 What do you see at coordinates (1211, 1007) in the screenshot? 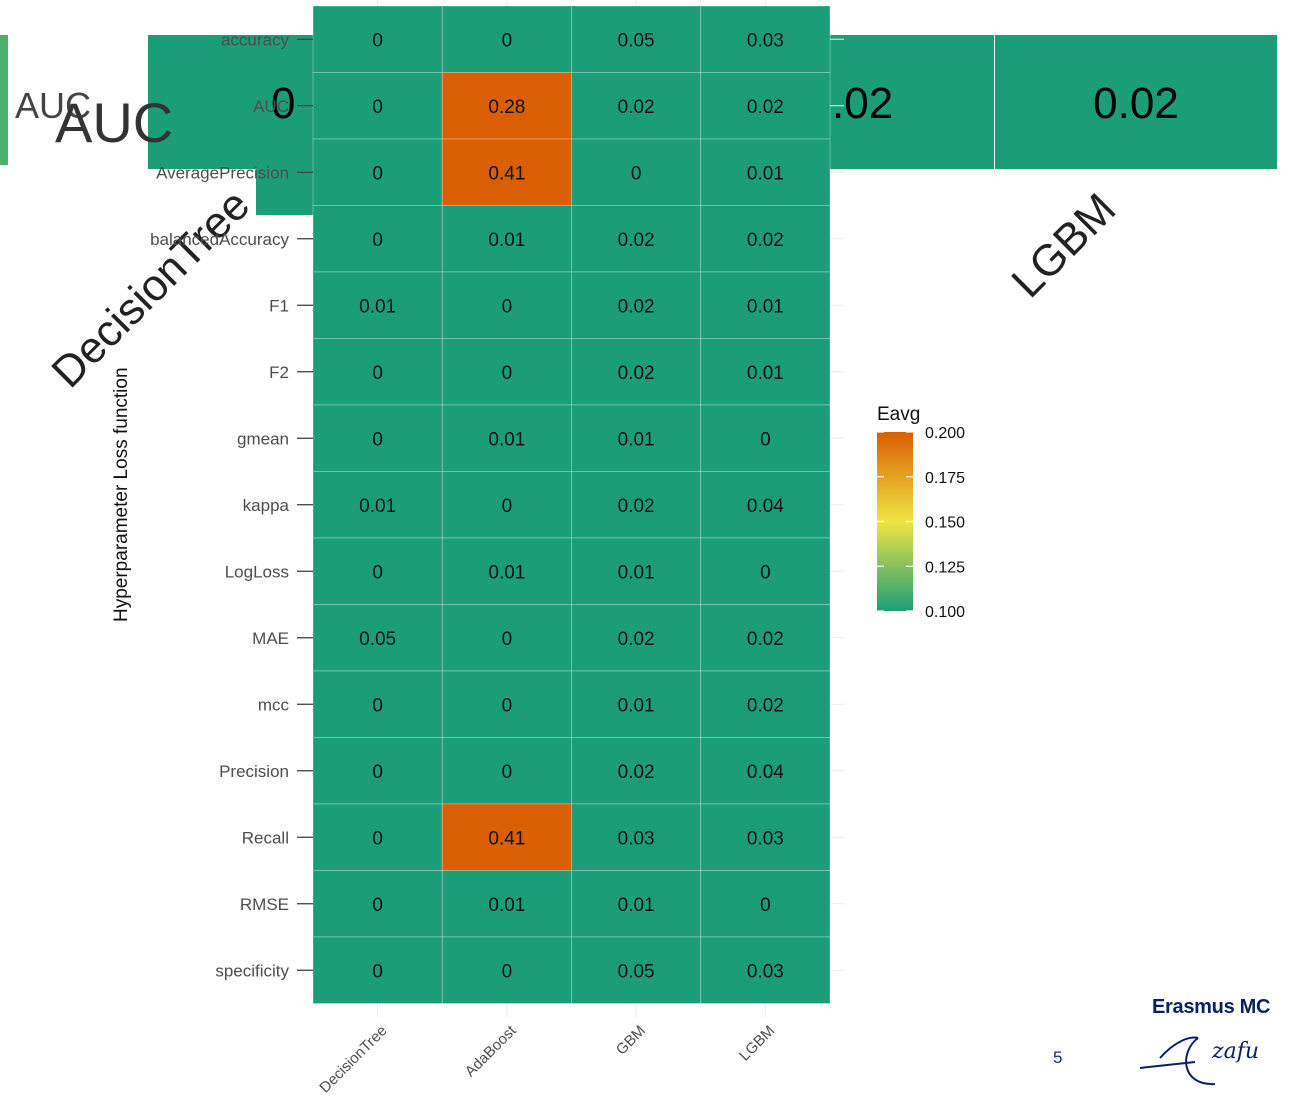
I see `logo-text: Erasmus MC` at bounding box center [1211, 1007].